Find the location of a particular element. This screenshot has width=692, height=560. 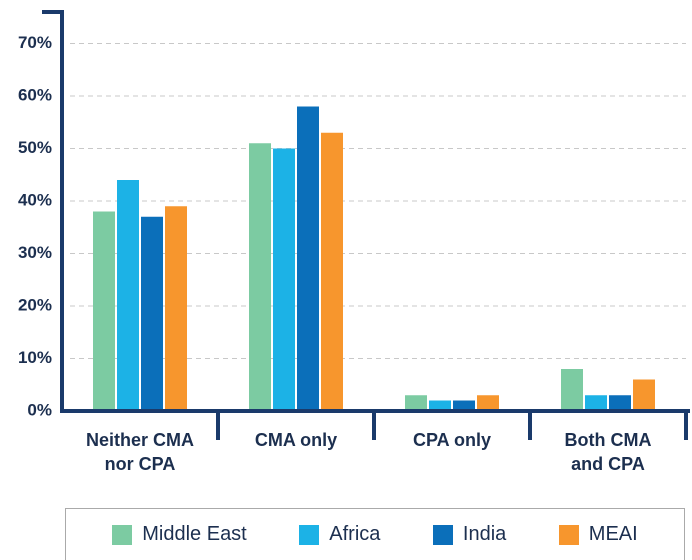

y-tick-label: 50% is located at coordinates (35, 147).